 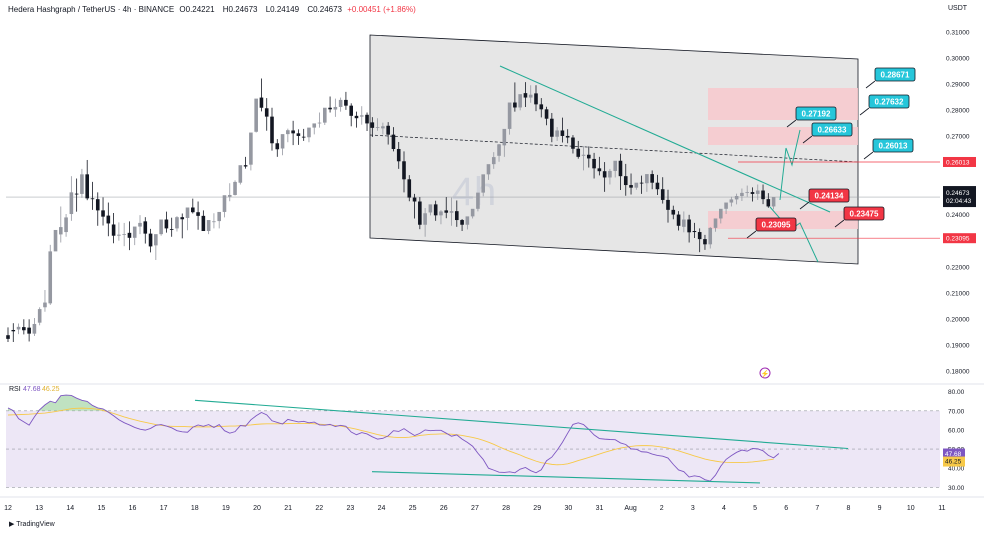 I want to click on rsi-ma-badge, so click(x=954, y=461).